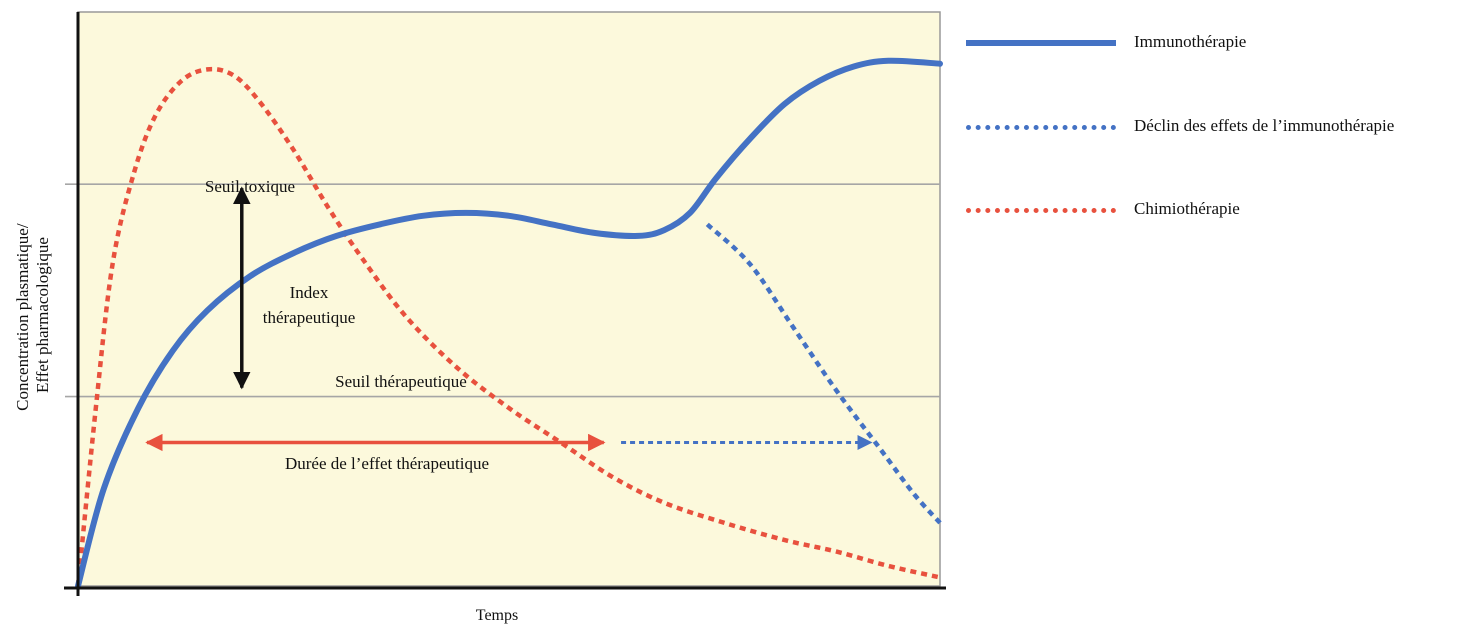 The width and height of the screenshot is (1478, 625). What do you see at coordinates (42, 315) in the screenshot?
I see `y-axis-label-line-2: Effet pharmacologique` at bounding box center [42, 315].